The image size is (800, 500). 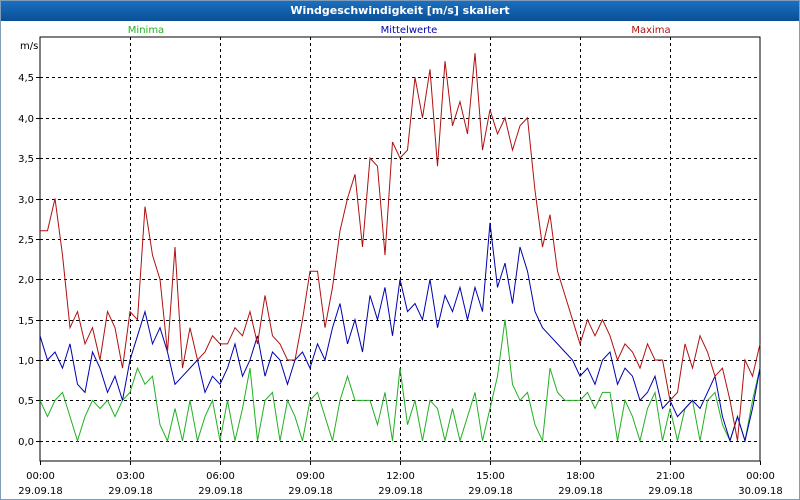 What do you see at coordinates (310, 476) in the screenshot?
I see `x-tick-time: 09:00` at bounding box center [310, 476].